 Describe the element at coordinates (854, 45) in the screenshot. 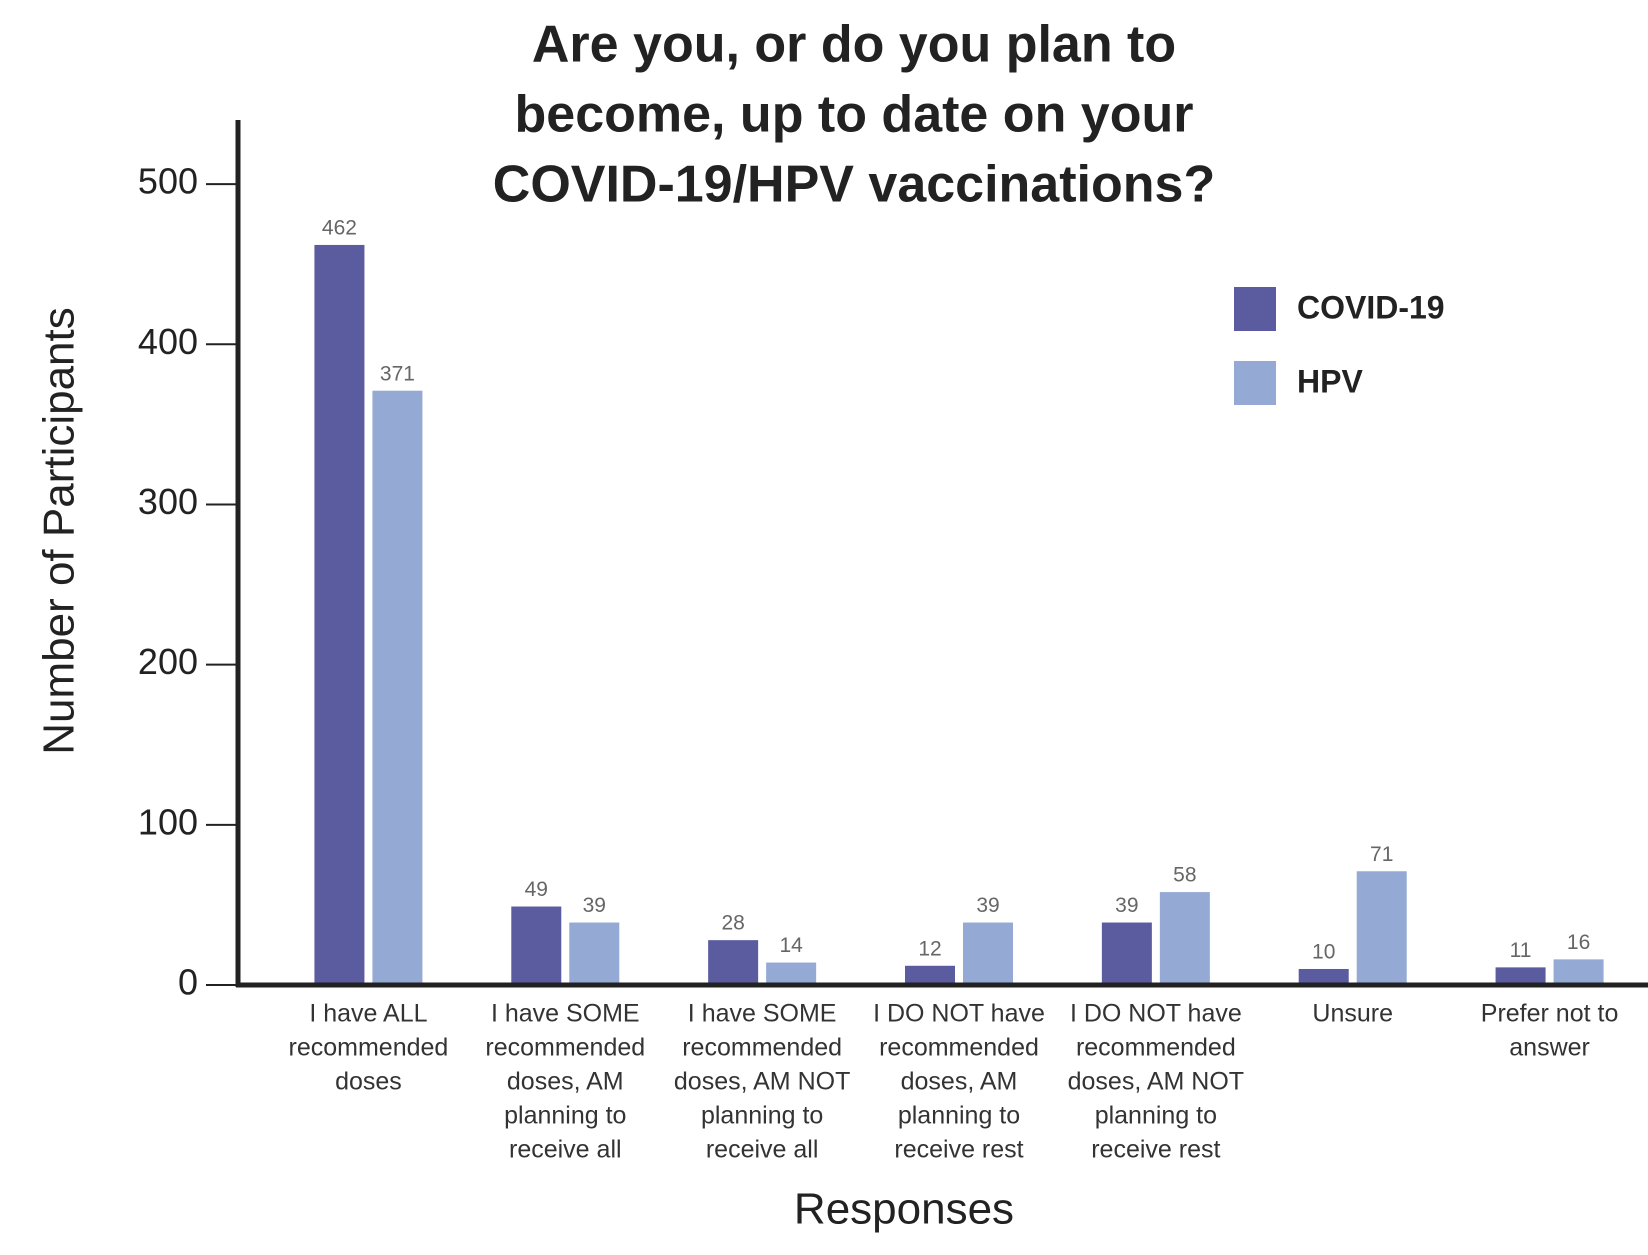

I see `chart-title: Are you, or do you plan to` at that location.